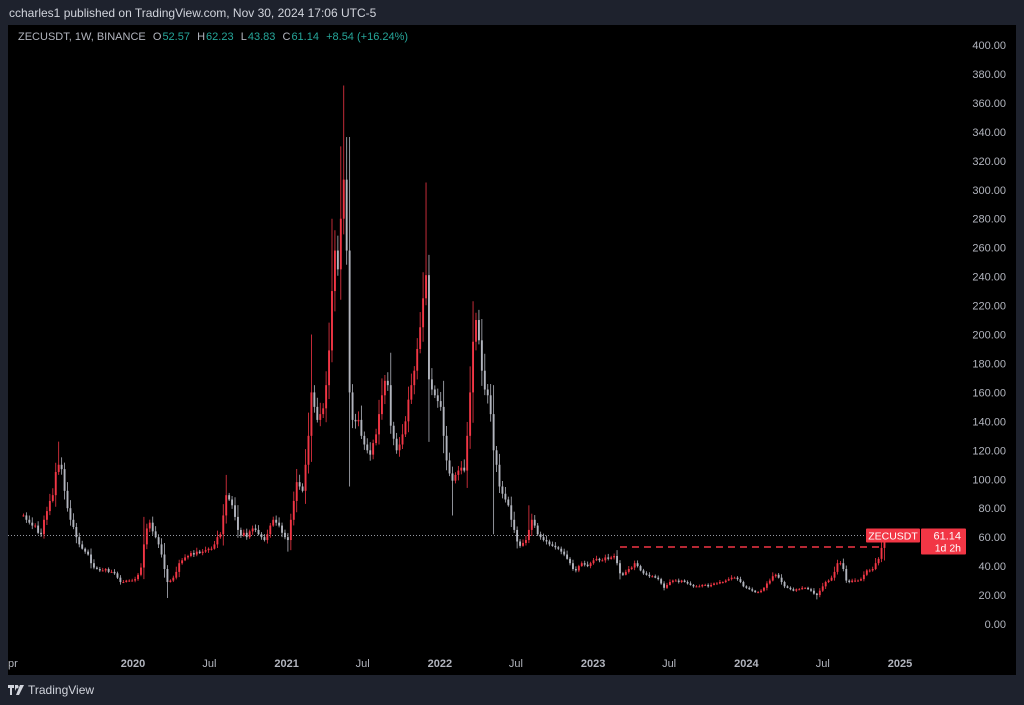 This screenshot has height=705, width=1024. I want to click on price-axis-label: 200.00, so click(989, 336).